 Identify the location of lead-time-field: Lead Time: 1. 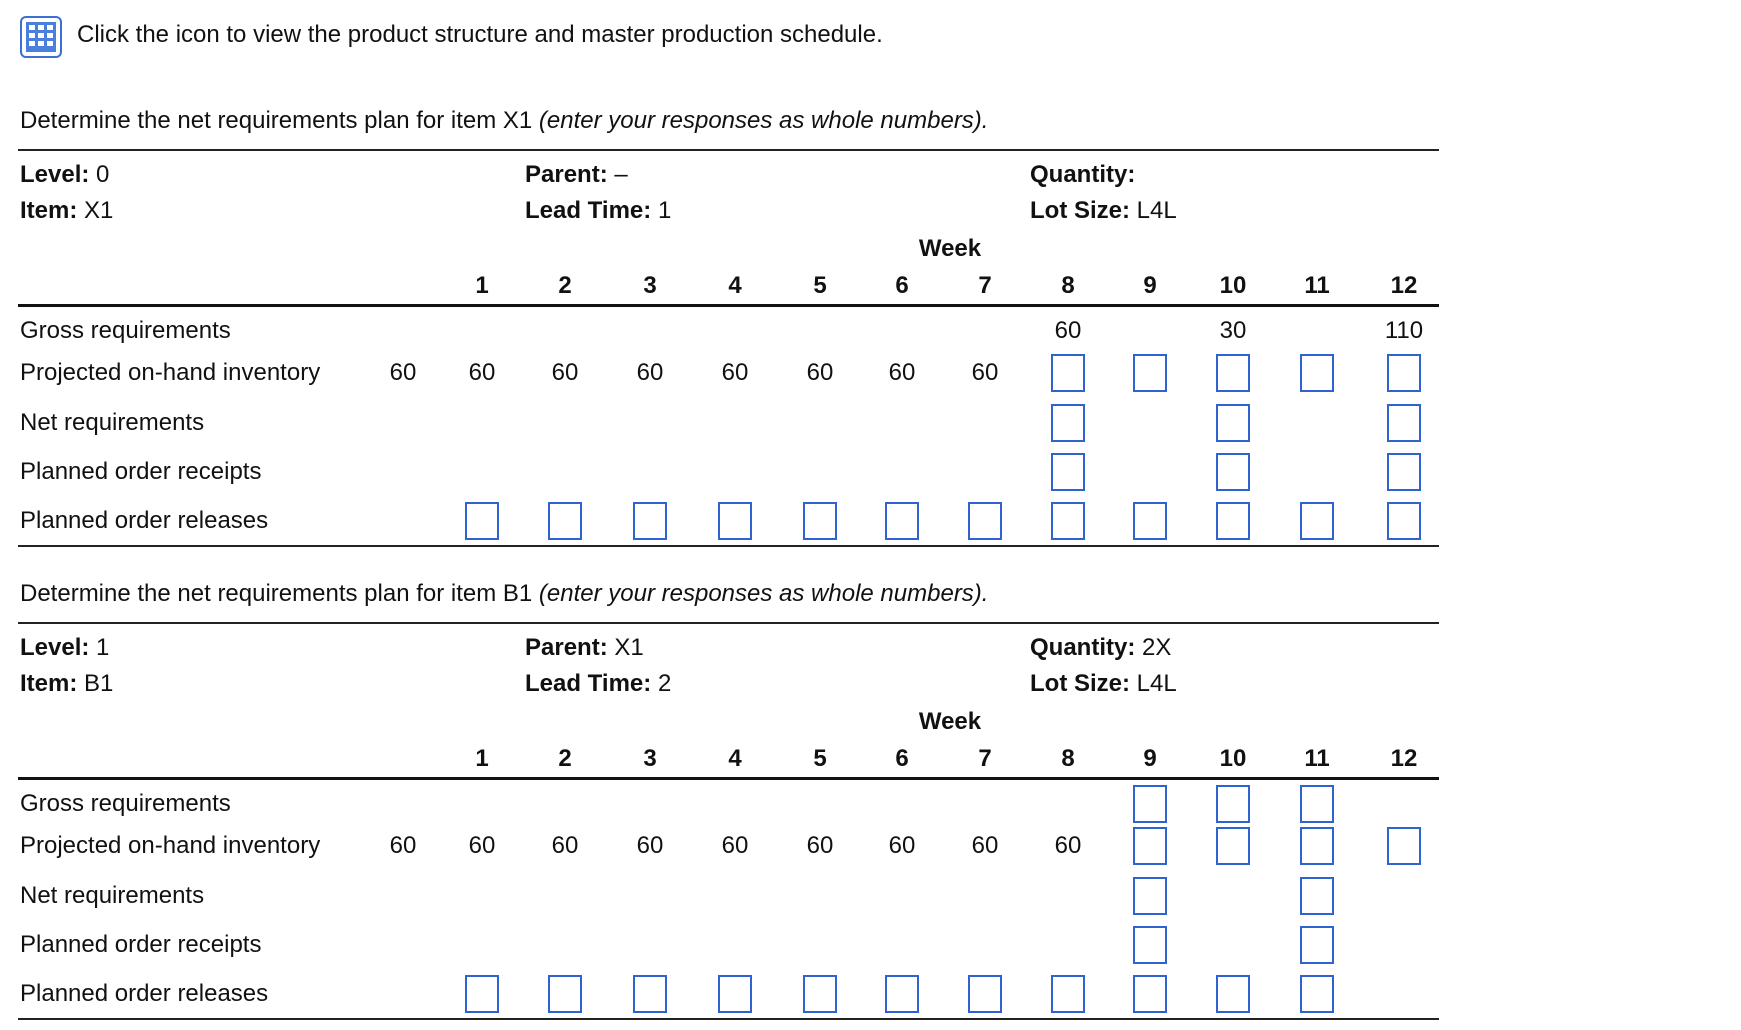
(598, 211).